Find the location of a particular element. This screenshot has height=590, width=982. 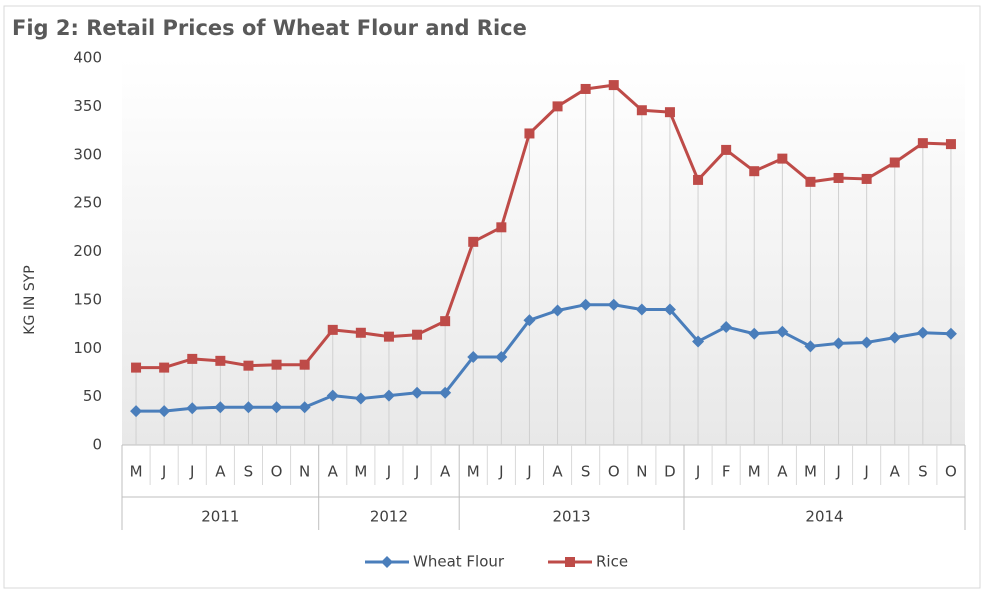

group-label: 2011 is located at coordinates (220, 517).